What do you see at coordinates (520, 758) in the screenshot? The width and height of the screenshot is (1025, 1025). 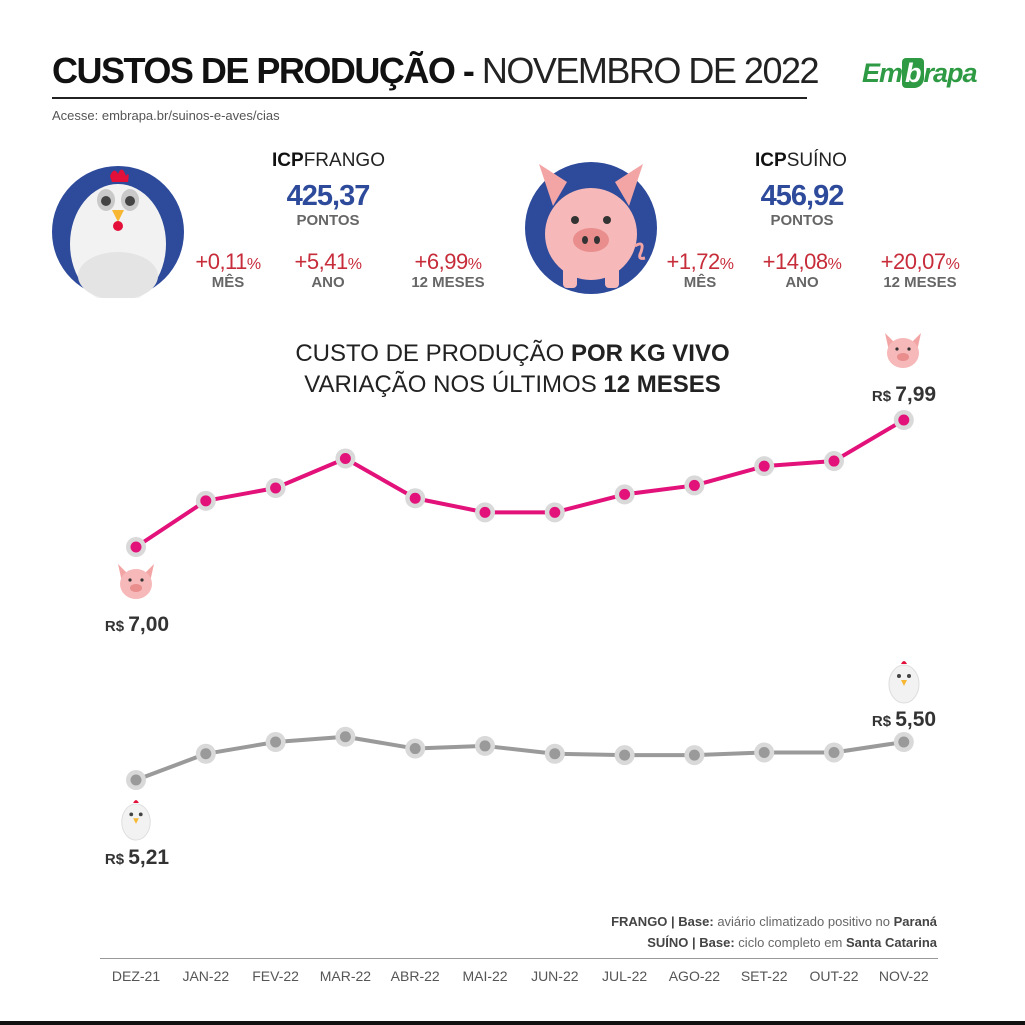 I see `chicken-series-line` at bounding box center [520, 758].